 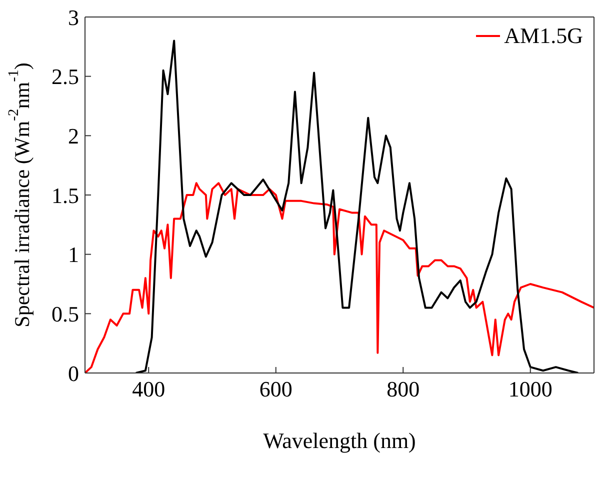 I want to click on y-tick-label: 0.5, so click(x=65, y=313).